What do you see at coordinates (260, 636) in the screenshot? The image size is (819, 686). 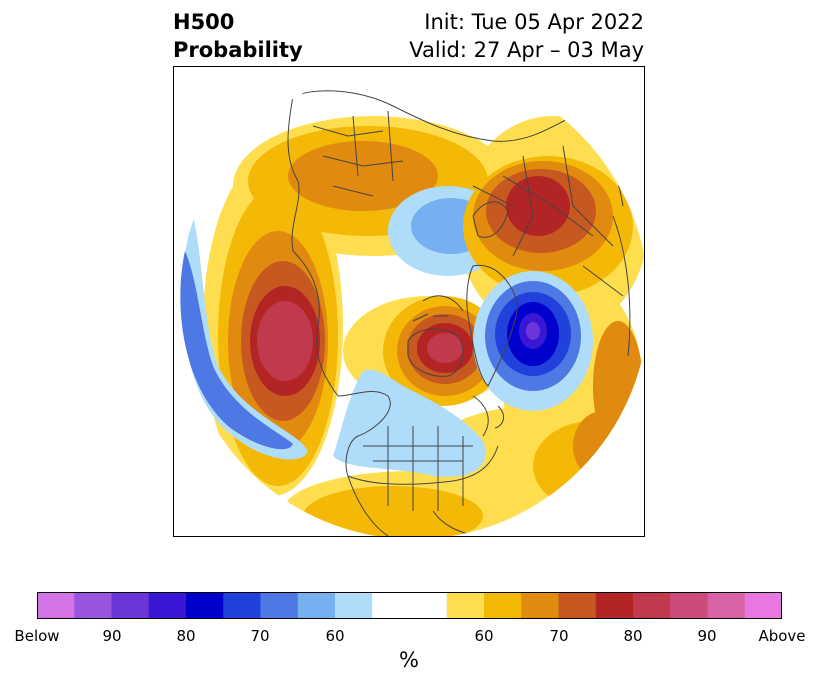 I see `tick-below-70: 70` at bounding box center [260, 636].